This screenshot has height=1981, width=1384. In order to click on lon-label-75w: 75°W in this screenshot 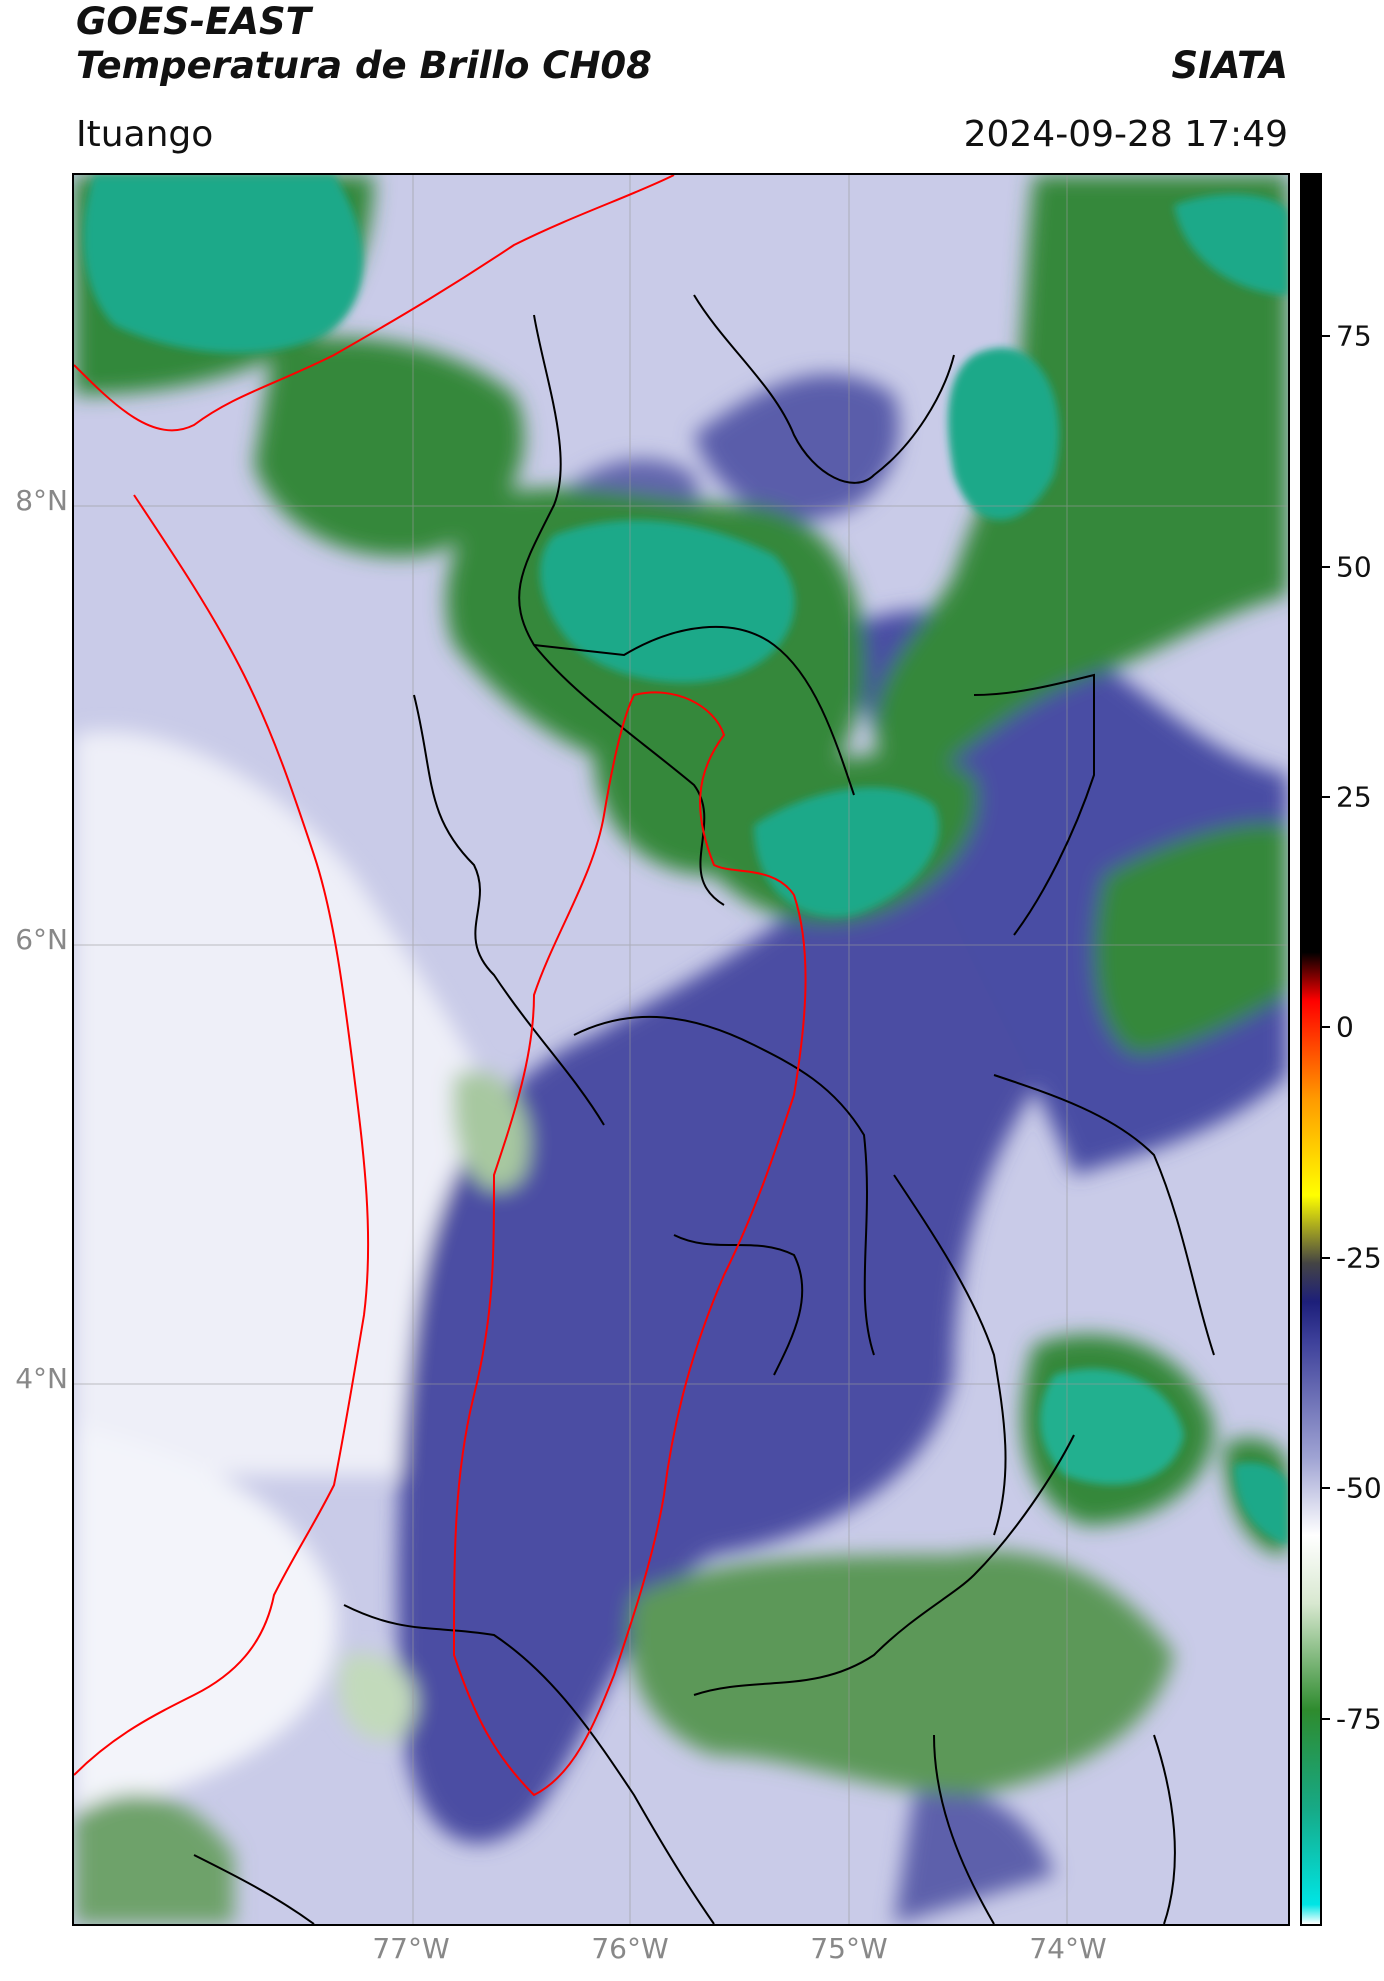, I will do `click(849, 1948)`.